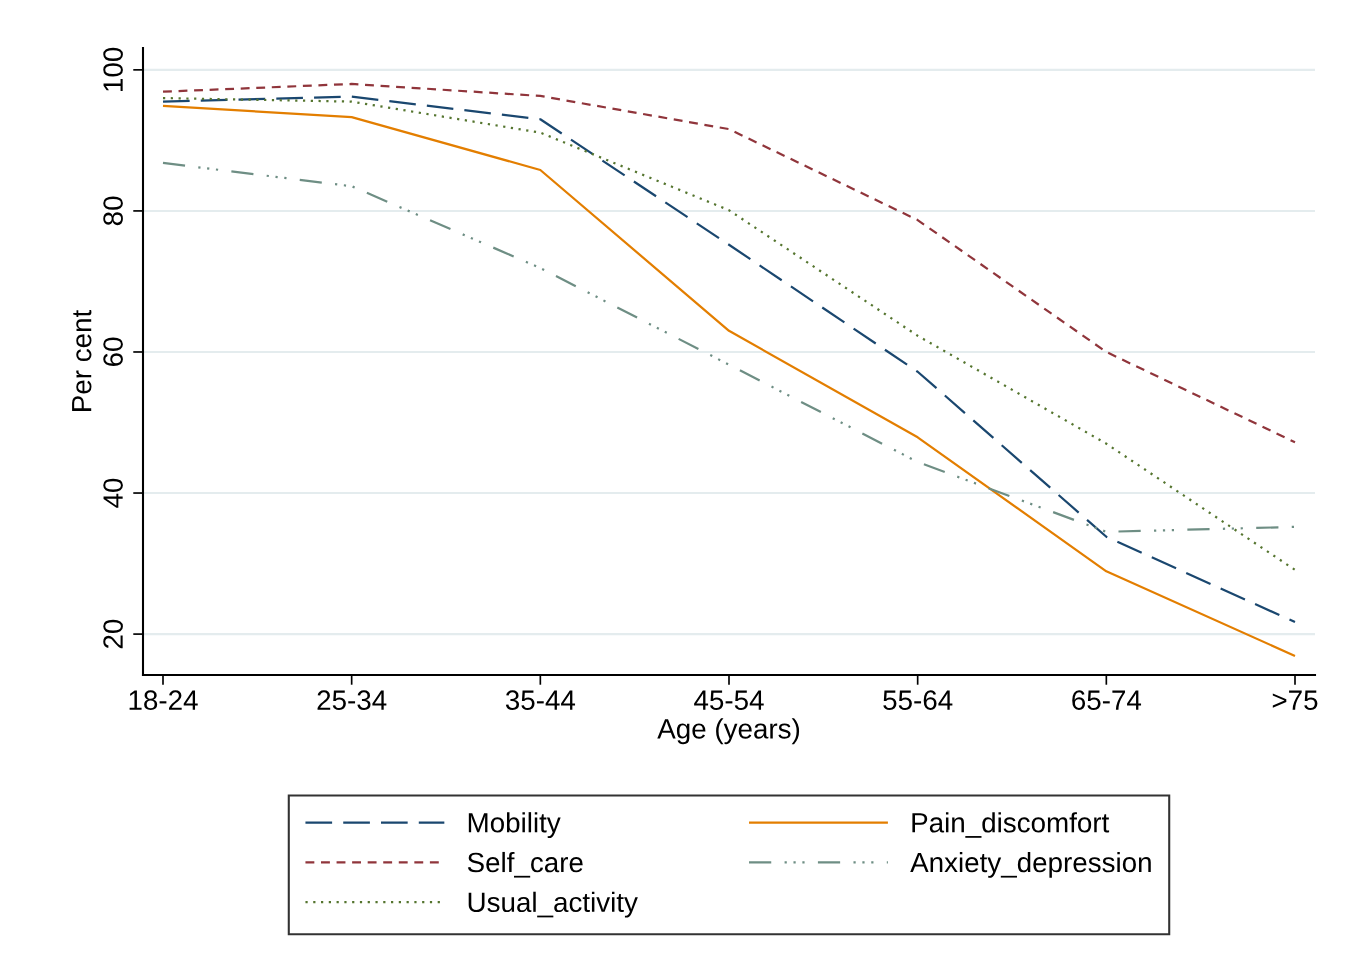  I want to click on legend-label: Mobility, so click(514, 825).